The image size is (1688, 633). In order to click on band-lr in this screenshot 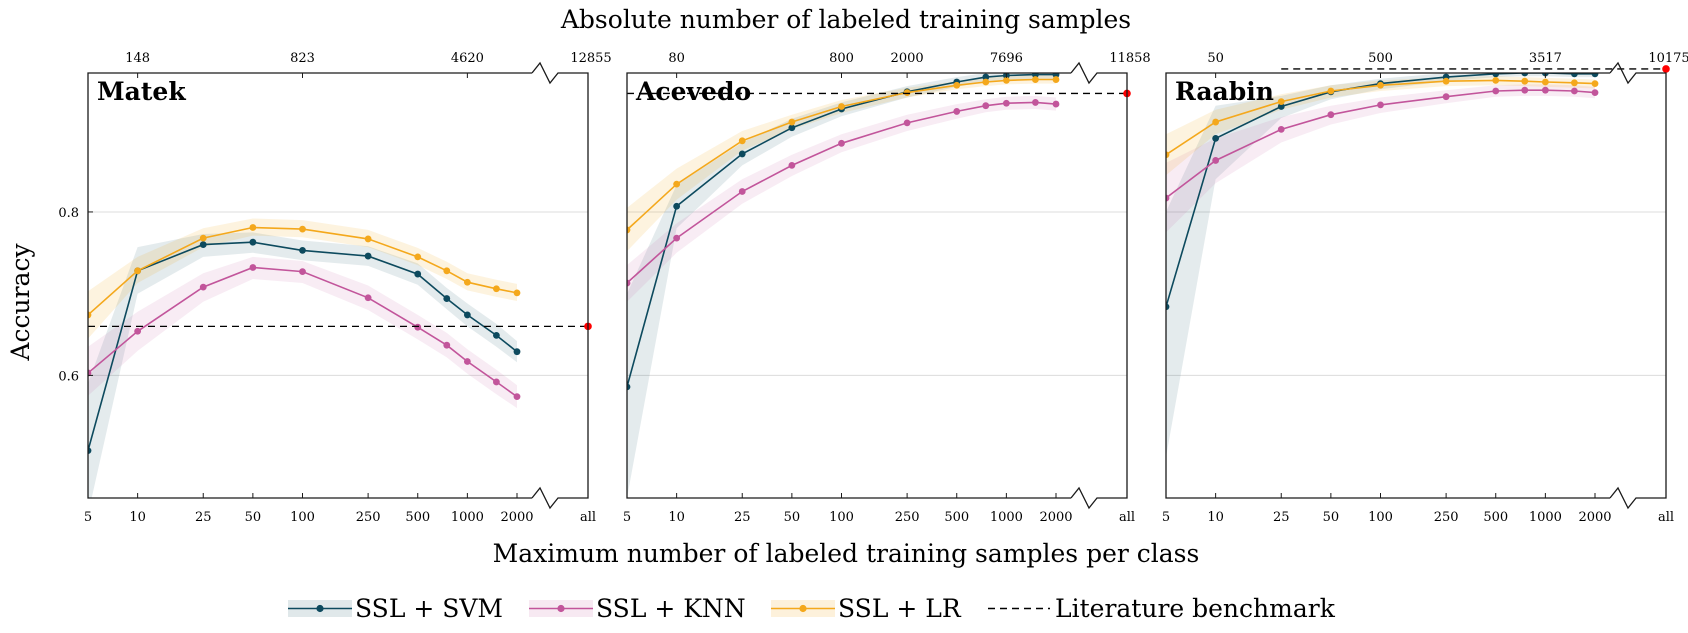, I will do `click(1380, 126)`.